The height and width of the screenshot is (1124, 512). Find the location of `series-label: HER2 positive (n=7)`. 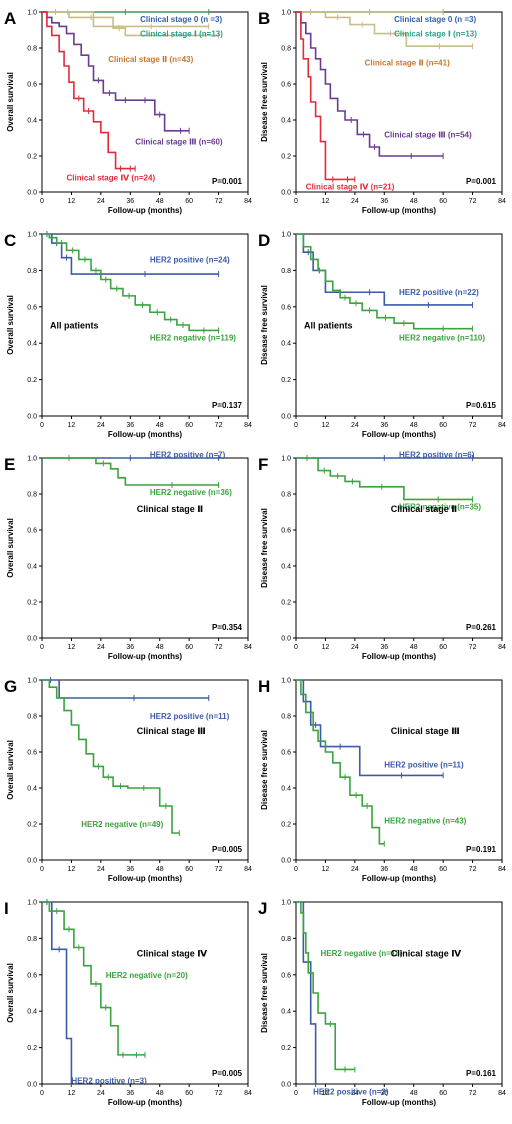

series-label: HER2 positive (n=7) is located at coordinates (188, 454).